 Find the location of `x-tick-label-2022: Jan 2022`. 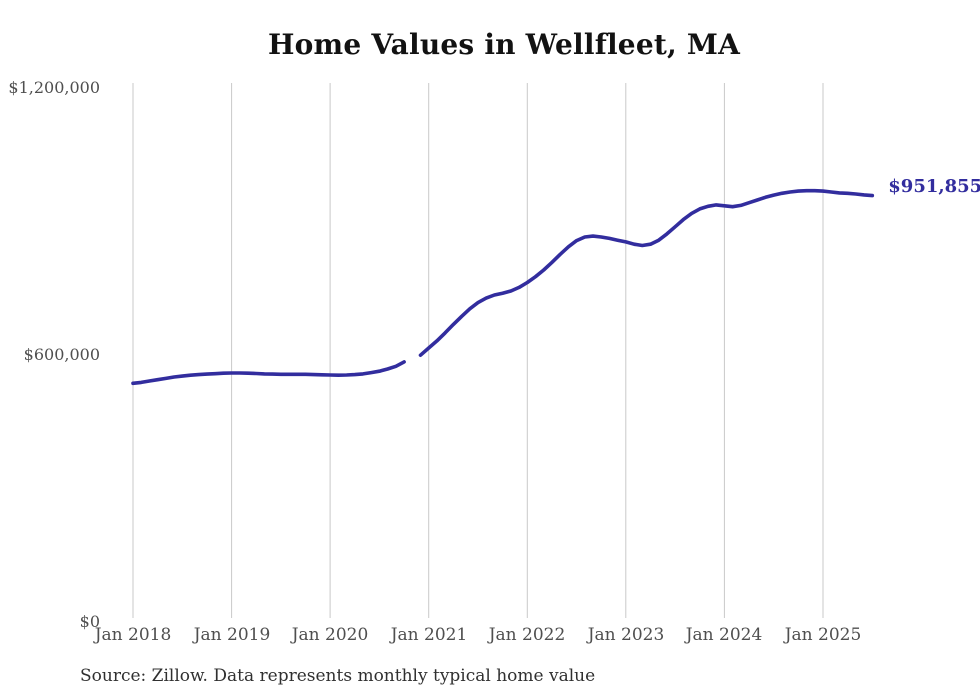

x-tick-label-2022: Jan 2022 is located at coordinates (527, 635).